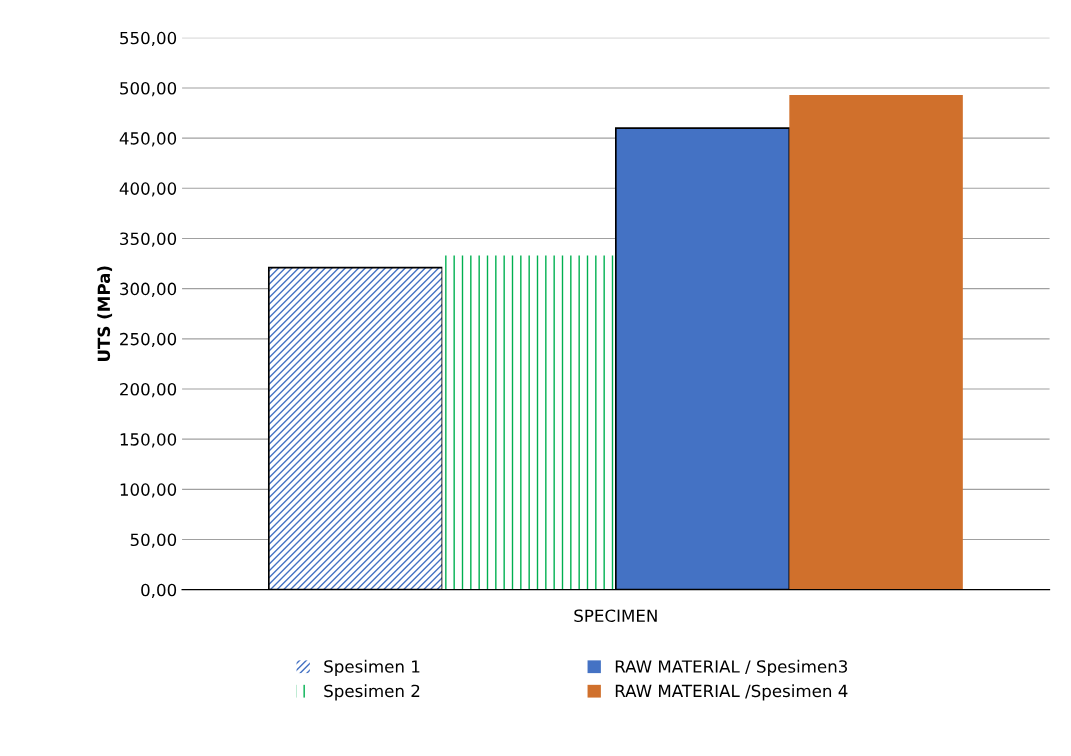  Describe the element at coordinates (105, 313) in the screenshot. I see `y-axis-title: UTS (MPa)` at that location.